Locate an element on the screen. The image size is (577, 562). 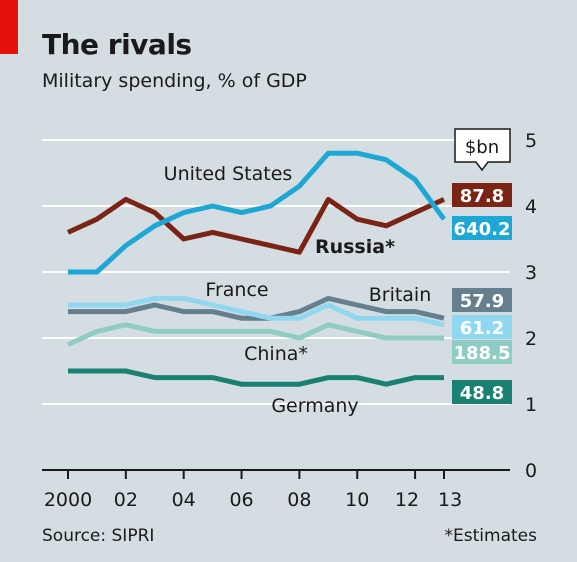
y-tick-label-2: 2 is located at coordinates (531, 339).